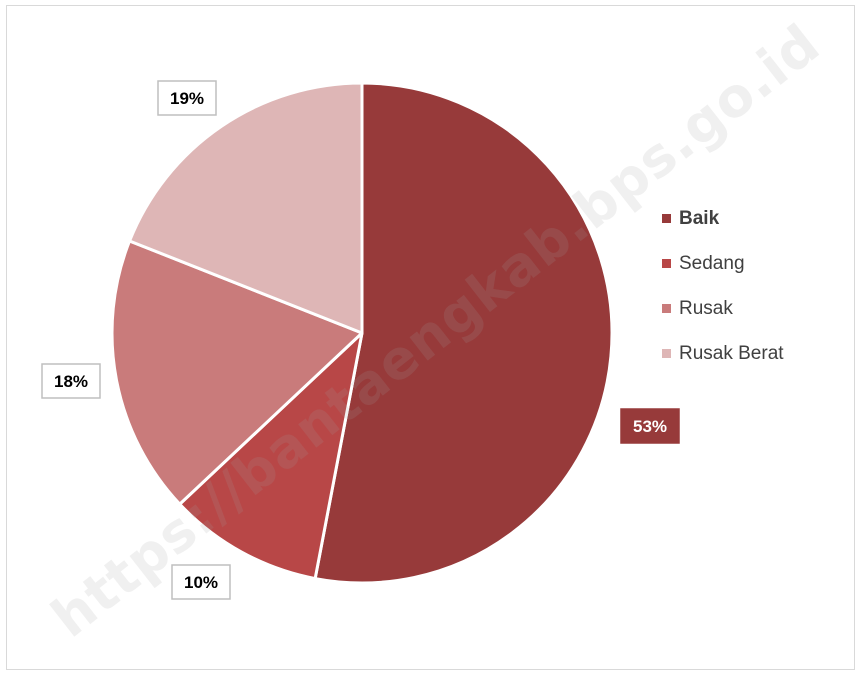 This screenshot has width=860, height=674. What do you see at coordinates (723, 218) in the screenshot?
I see `legend-item-baik: Baik` at bounding box center [723, 218].